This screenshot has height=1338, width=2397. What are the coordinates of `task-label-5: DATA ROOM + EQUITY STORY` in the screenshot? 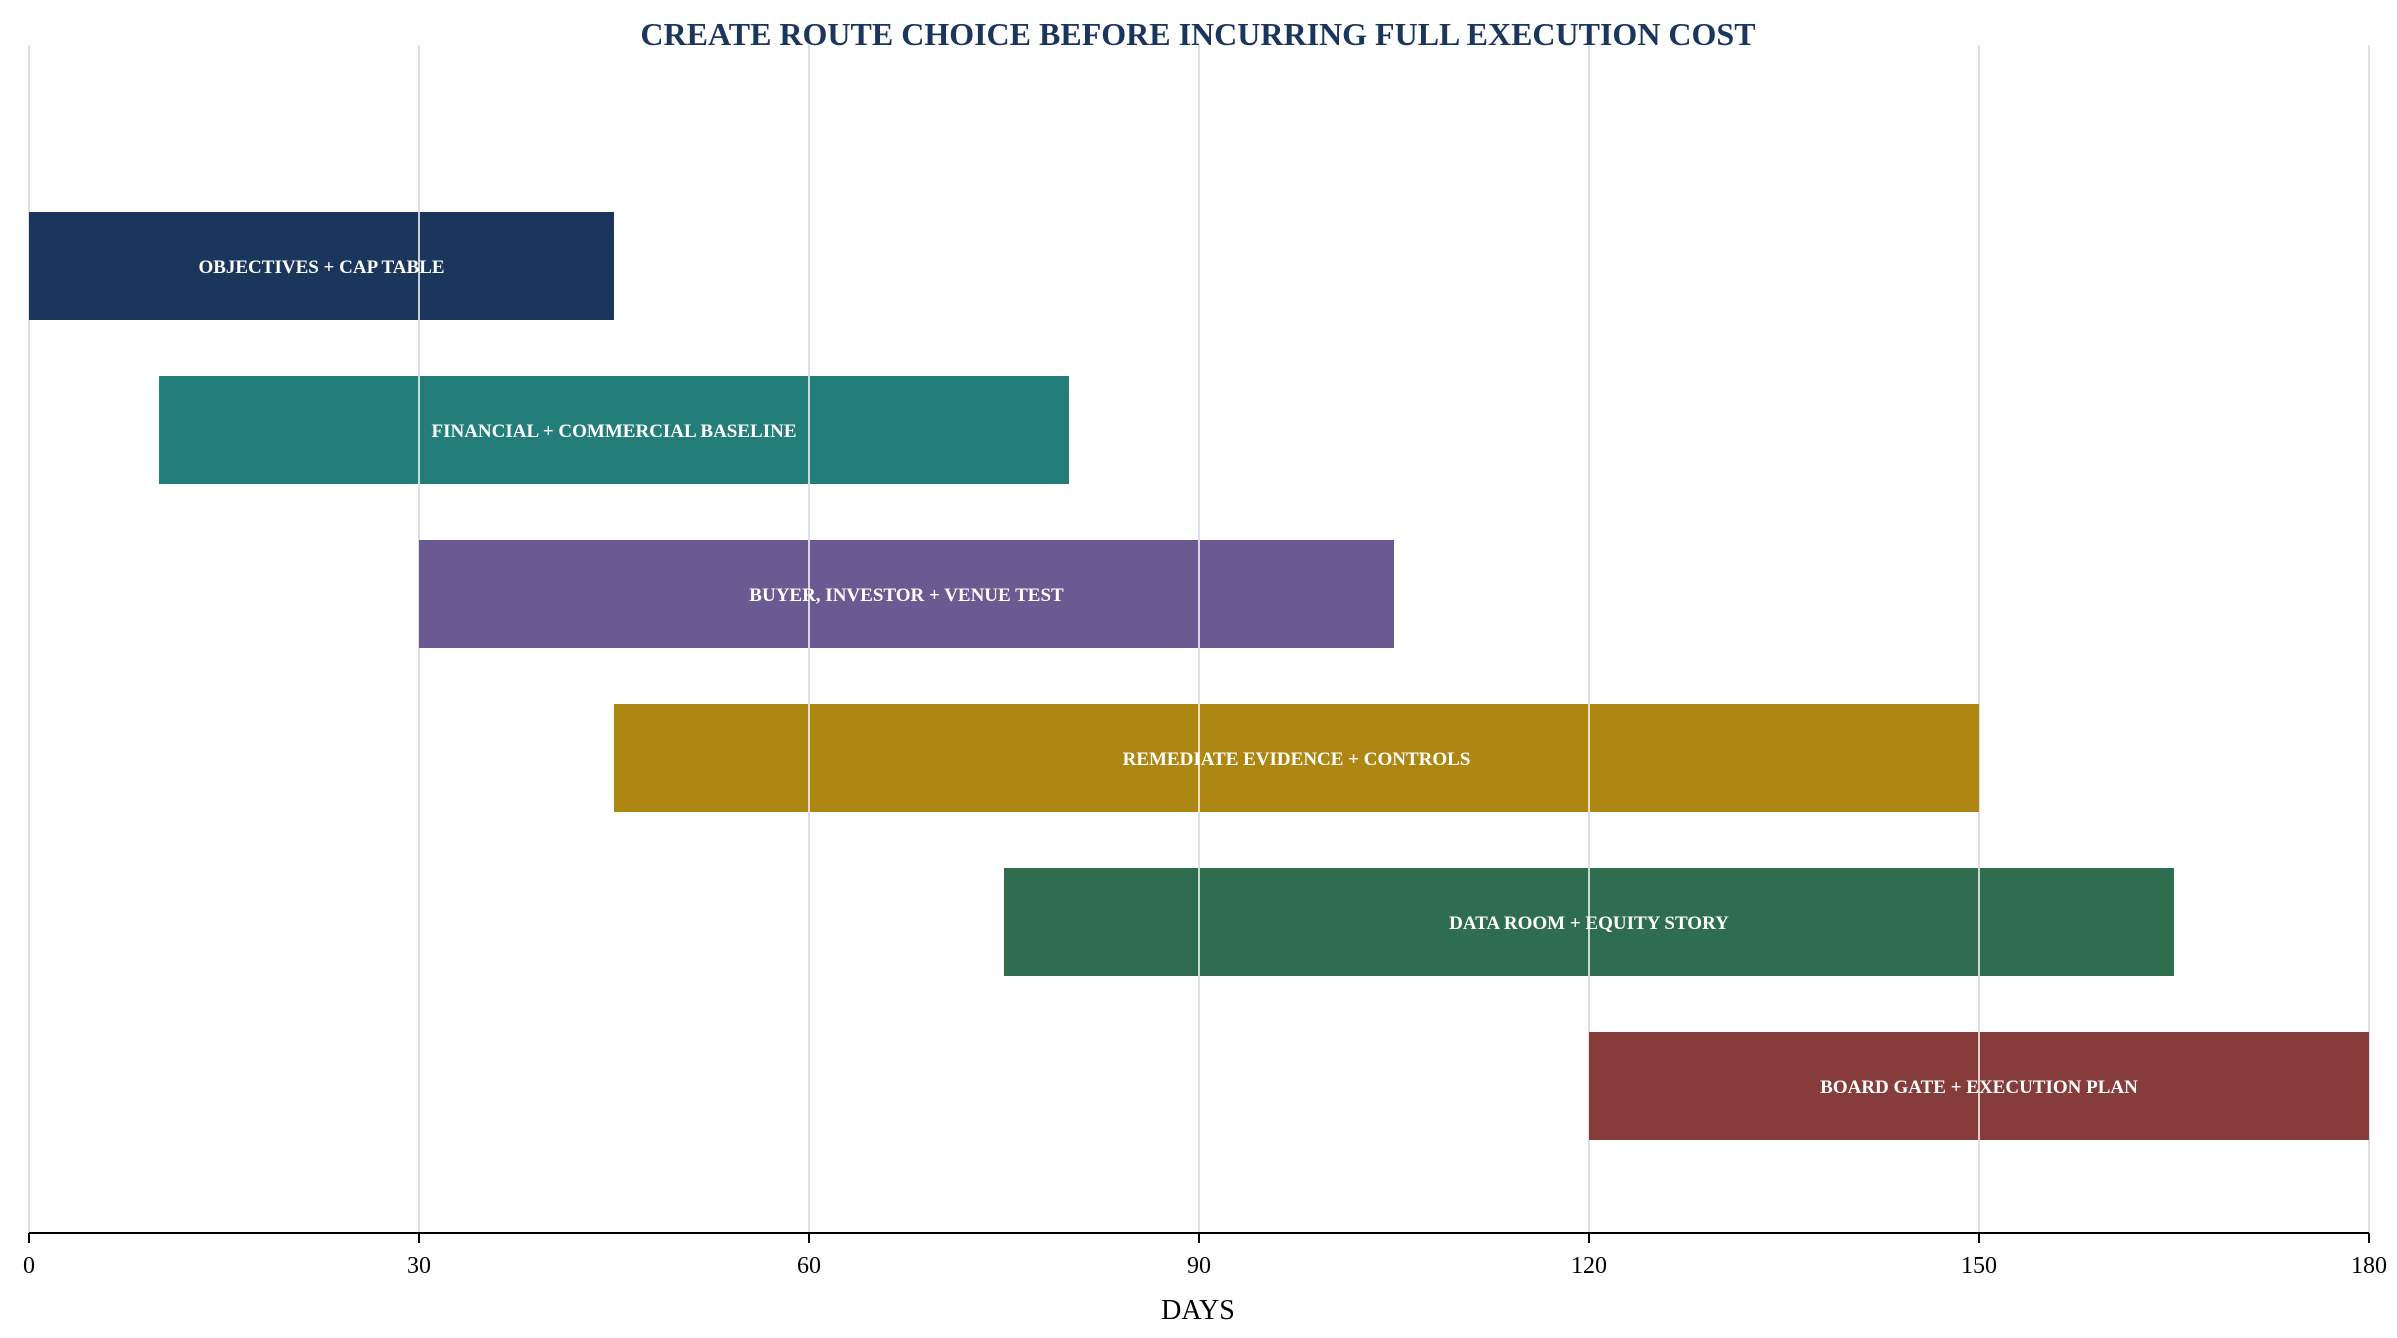 It's located at (1589, 923).